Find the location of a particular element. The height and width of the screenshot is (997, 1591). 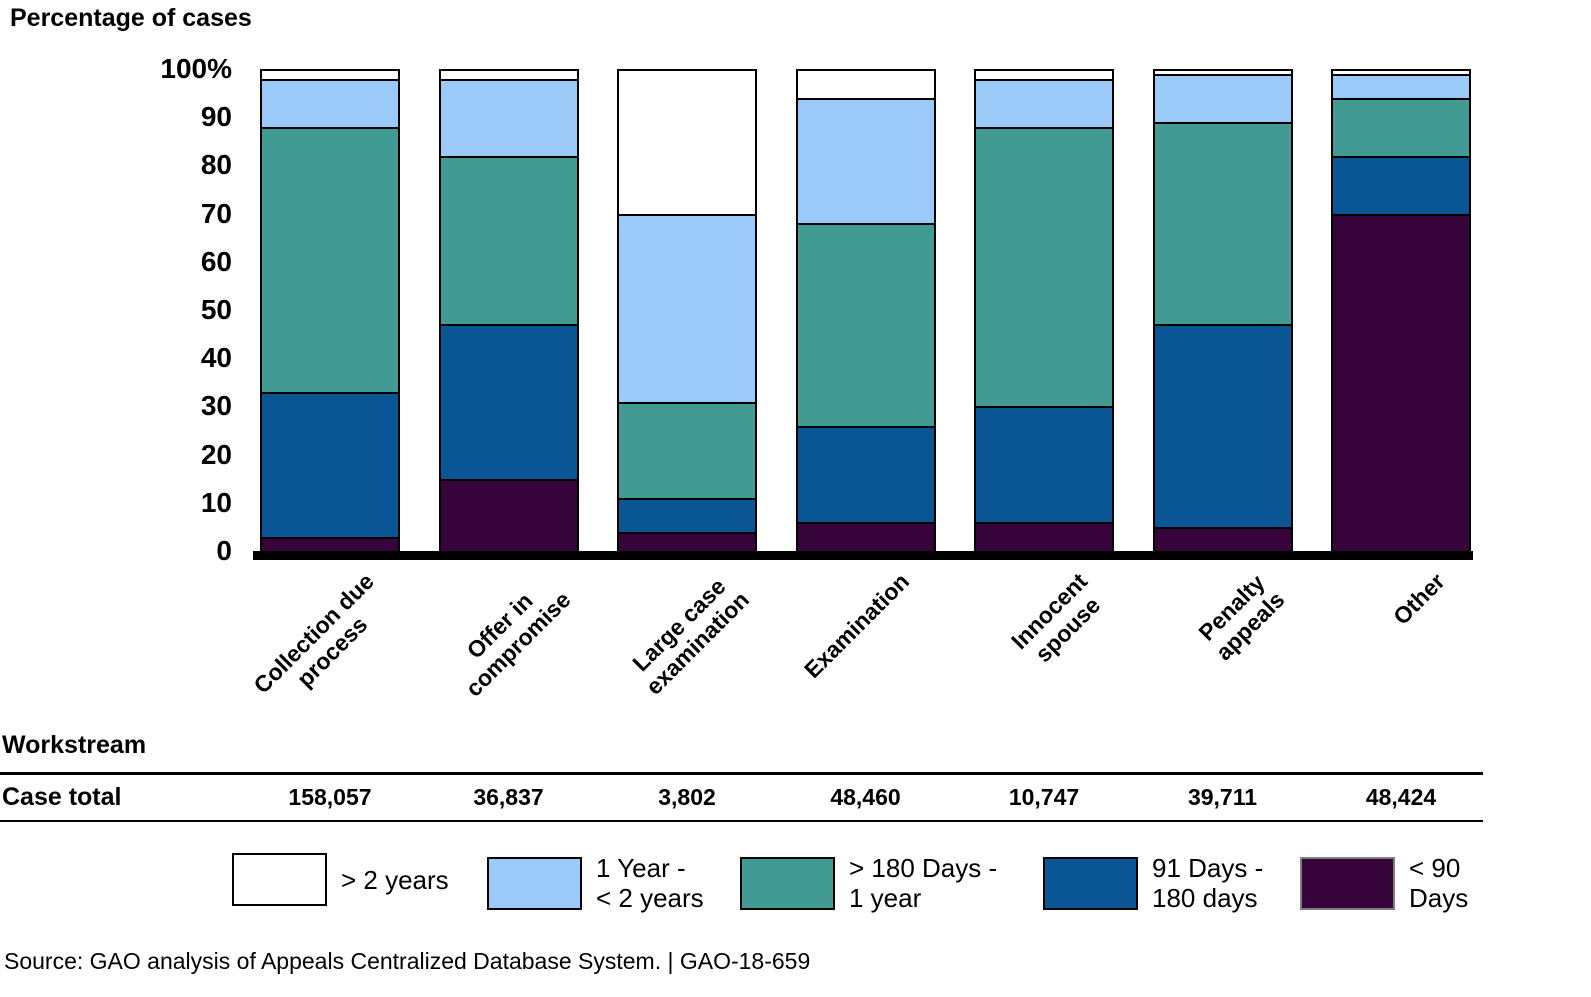

legend-label: 91 Days - 180 days is located at coordinates (1208, 883).